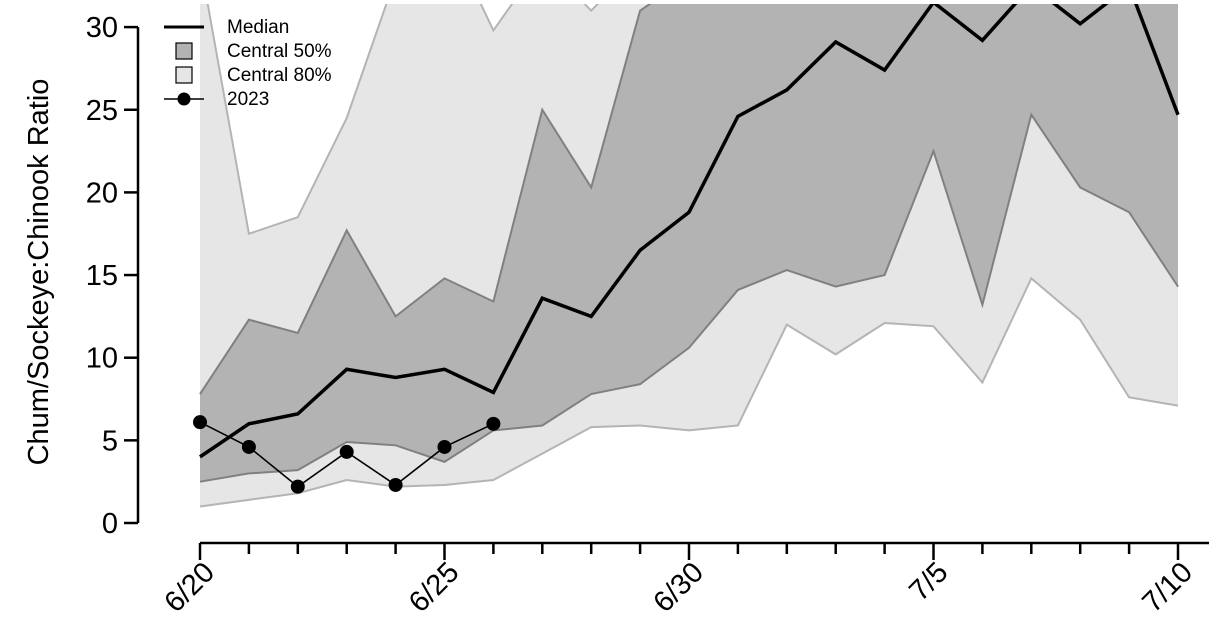  What do you see at coordinates (39, 272) in the screenshot?
I see `y-axis-label: Chum/Sockeye:Chinook Ratio` at bounding box center [39, 272].